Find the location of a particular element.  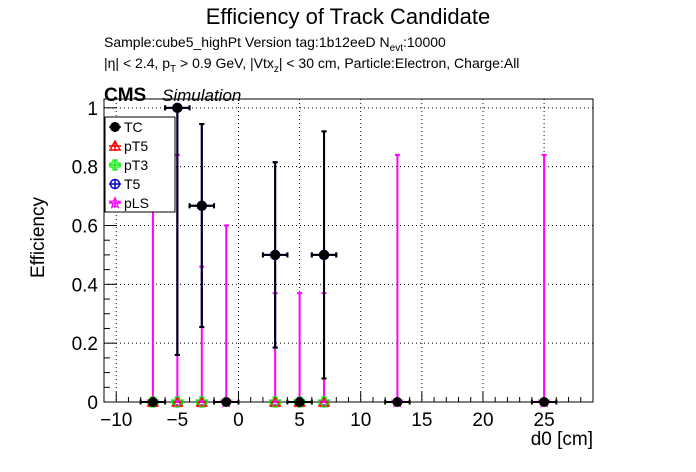

x-tick-label: −5 is located at coordinates (178, 420).